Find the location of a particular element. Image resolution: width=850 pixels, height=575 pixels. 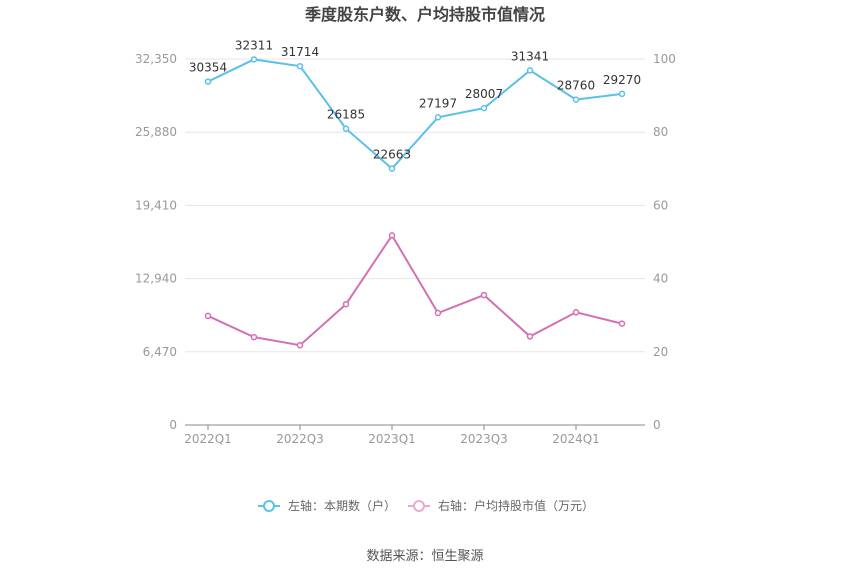

legend-label: 左轴：本期数（户） is located at coordinates (342, 505).